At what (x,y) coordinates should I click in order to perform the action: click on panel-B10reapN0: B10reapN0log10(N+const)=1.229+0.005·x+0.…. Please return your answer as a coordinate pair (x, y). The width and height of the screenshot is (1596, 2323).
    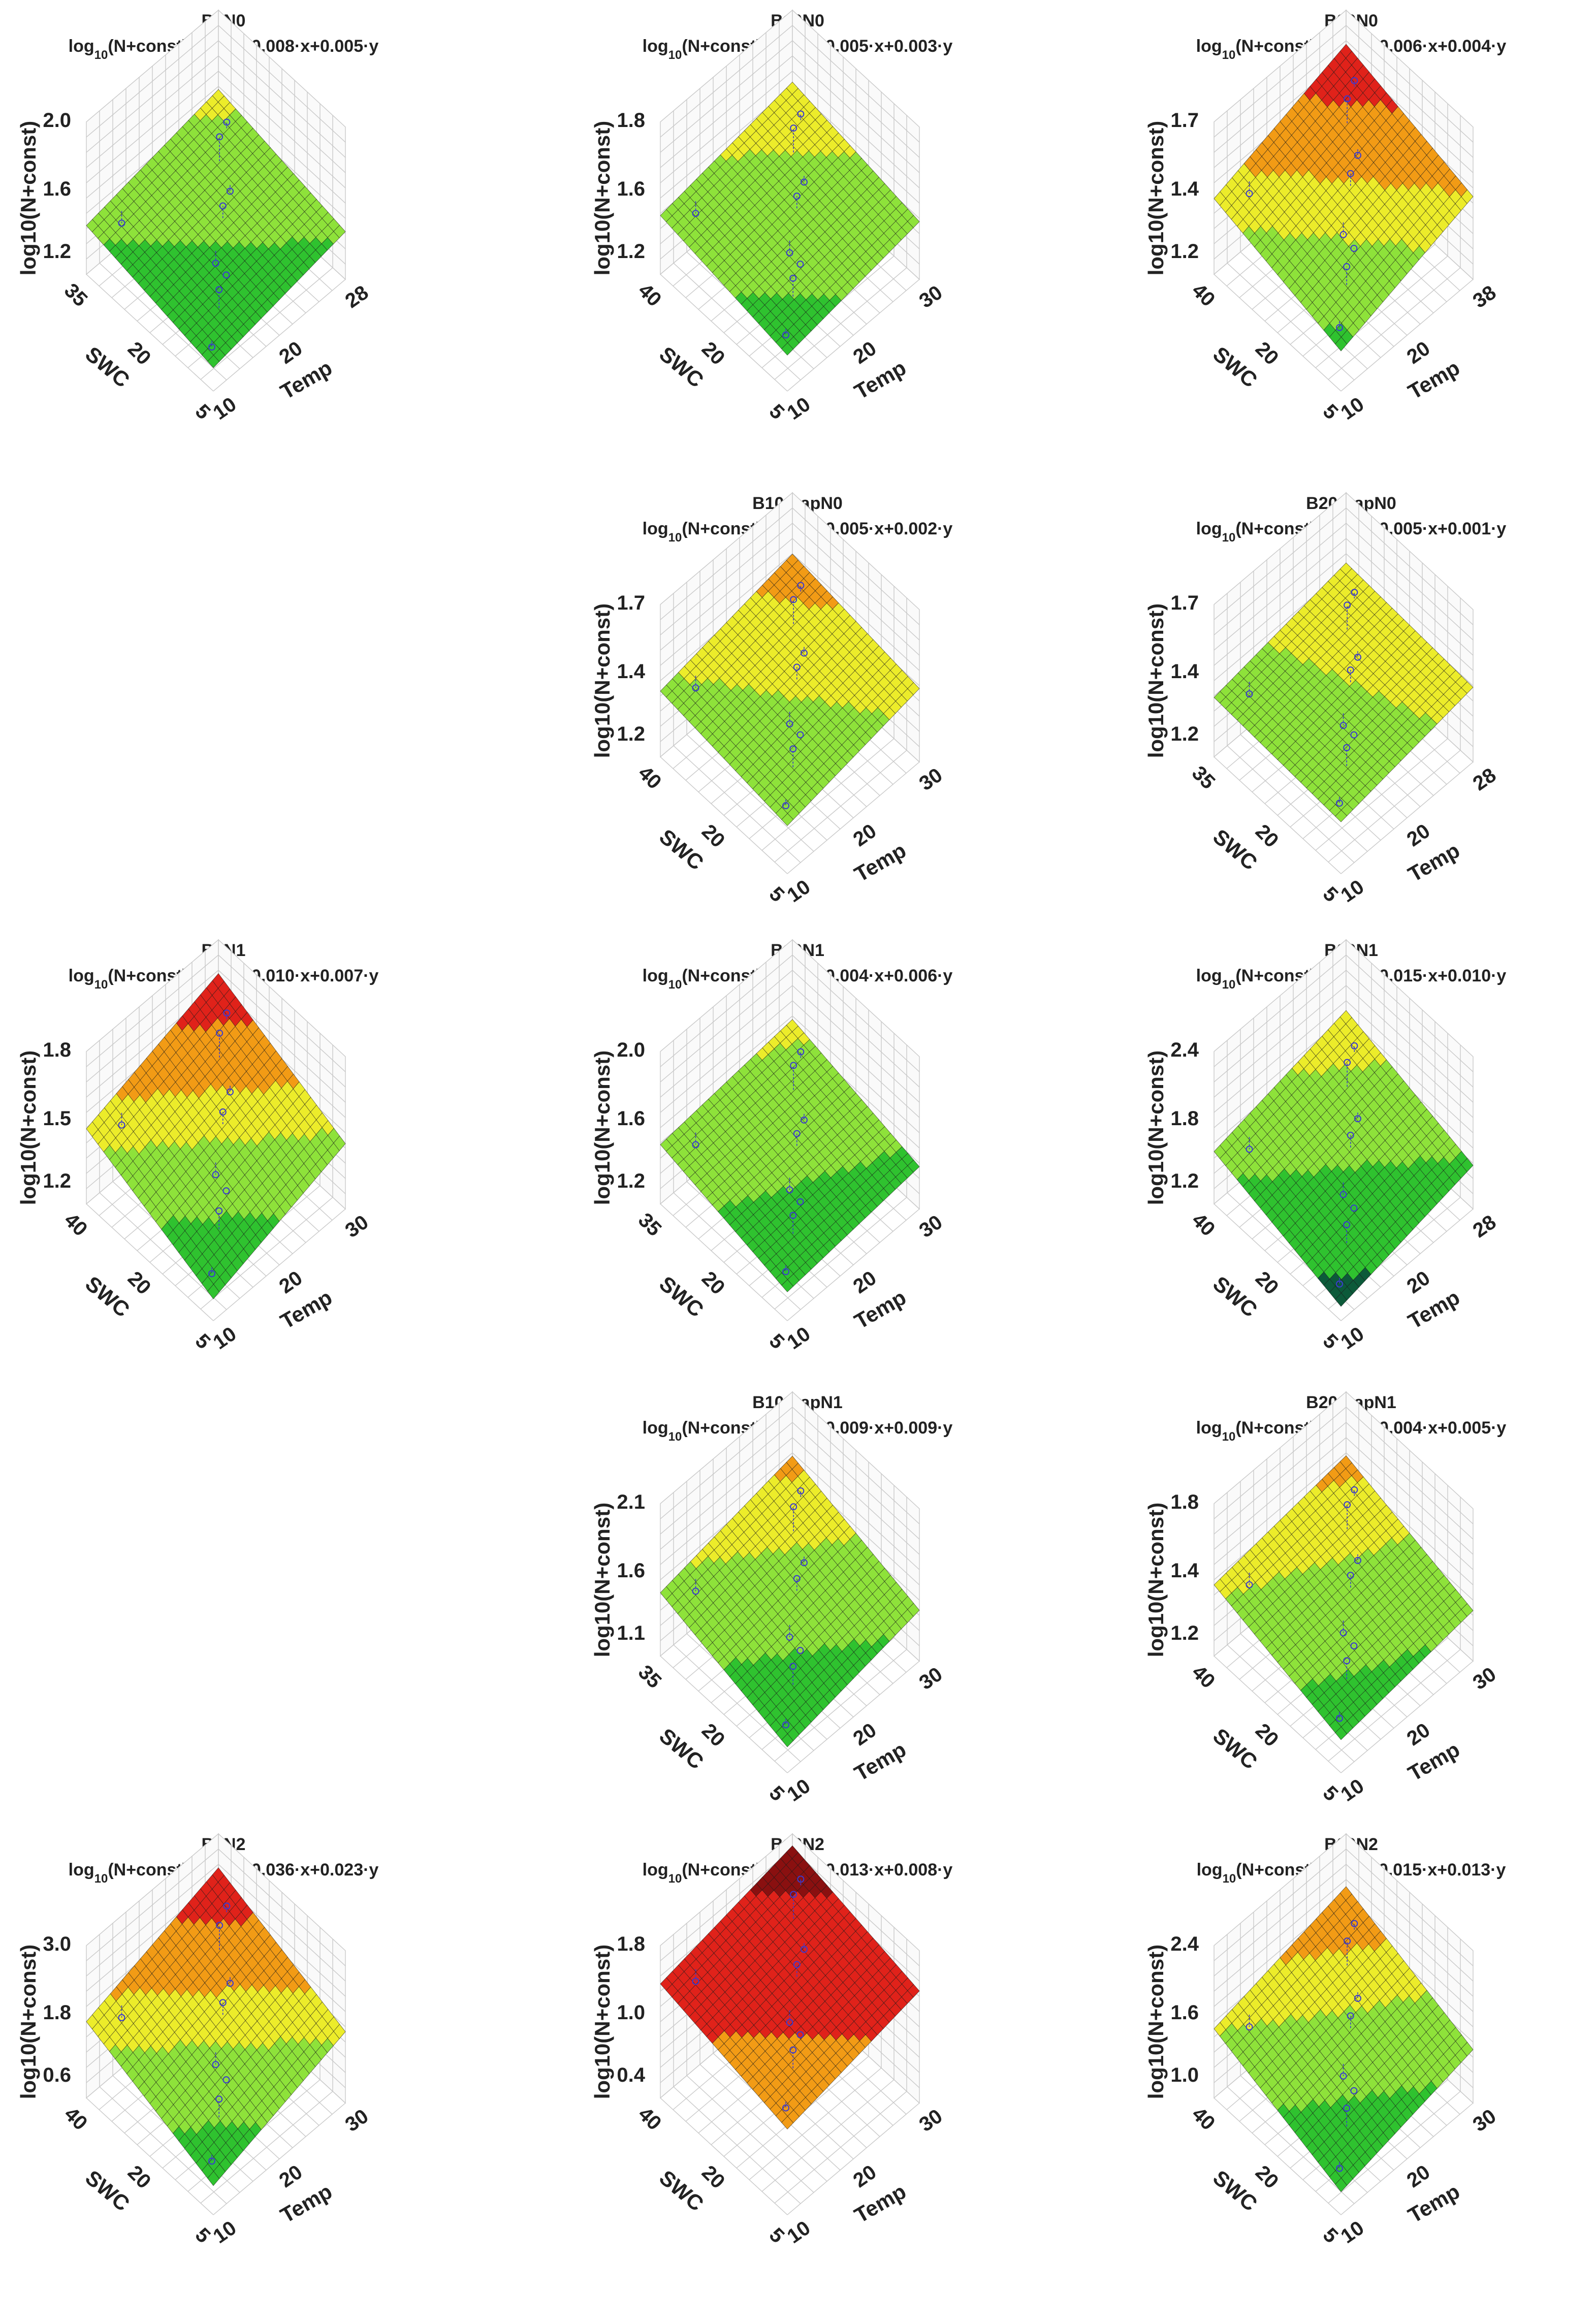
    Looking at the image, I should click on (771, 699).